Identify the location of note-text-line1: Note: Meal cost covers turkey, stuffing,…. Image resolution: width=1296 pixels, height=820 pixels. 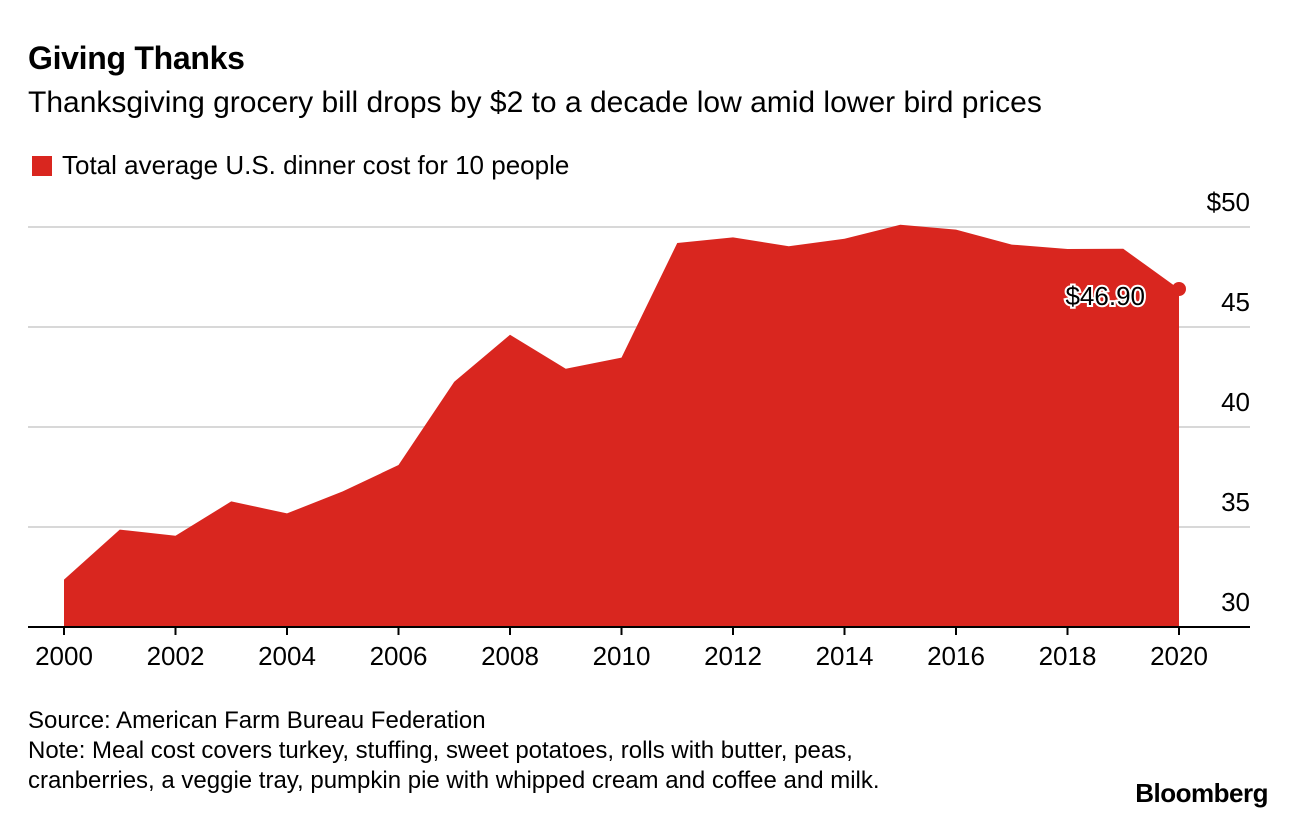
(440, 750).